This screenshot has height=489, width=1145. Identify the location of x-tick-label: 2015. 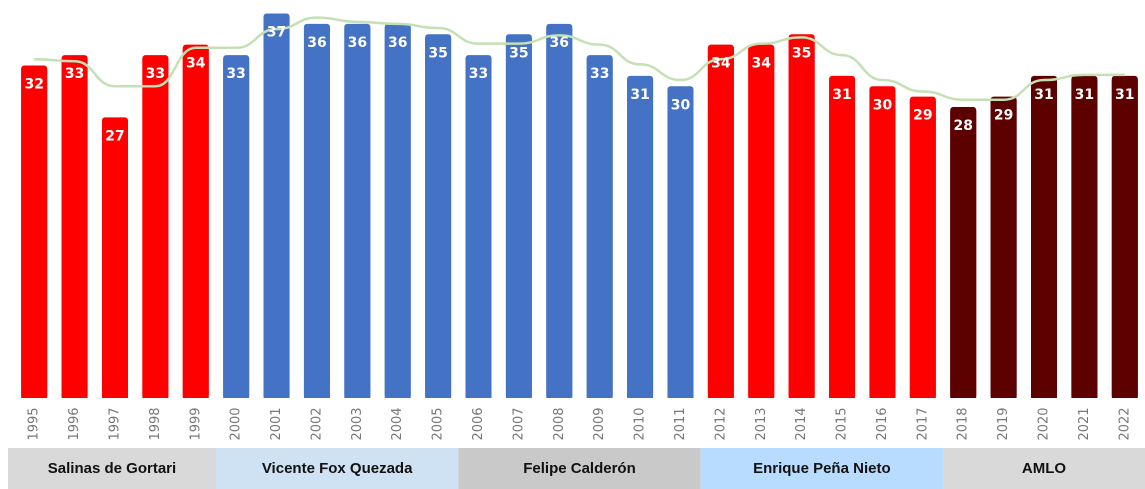
(842, 423).